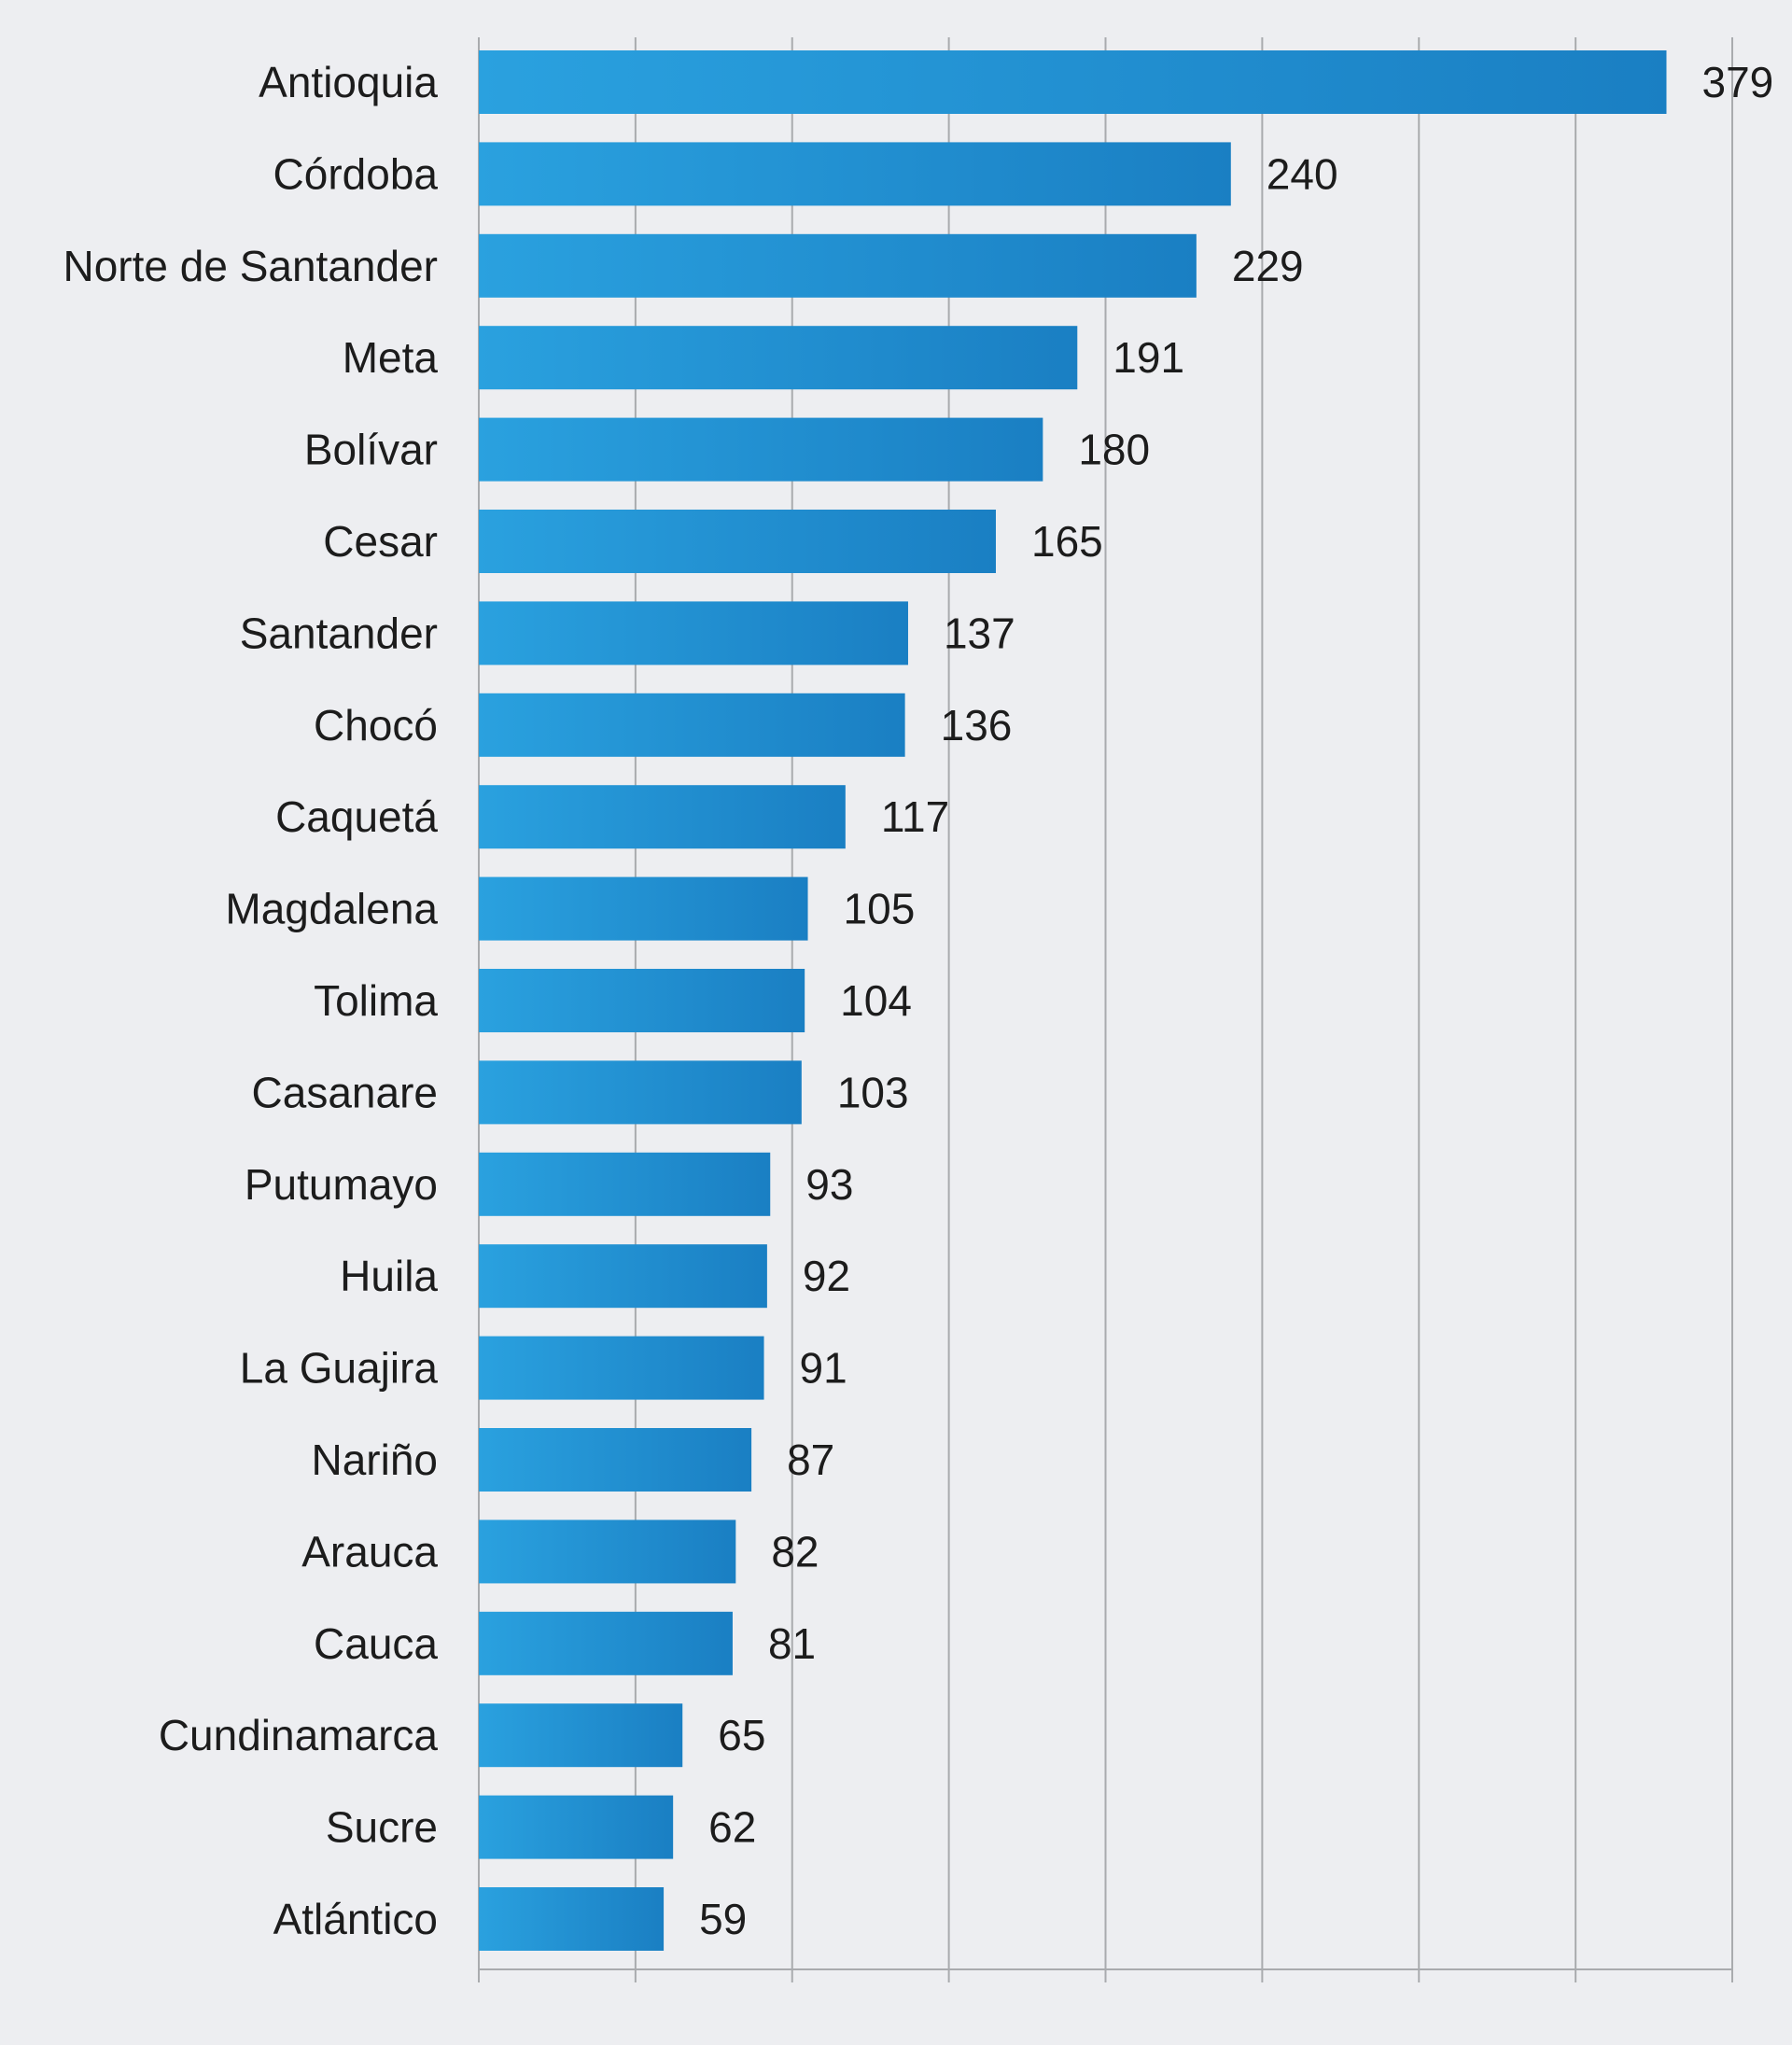 The width and height of the screenshot is (1792, 2045). What do you see at coordinates (1302, 173) in the screenshot?
I see `value-label-1: 240` at bounding box center [1302, 173].